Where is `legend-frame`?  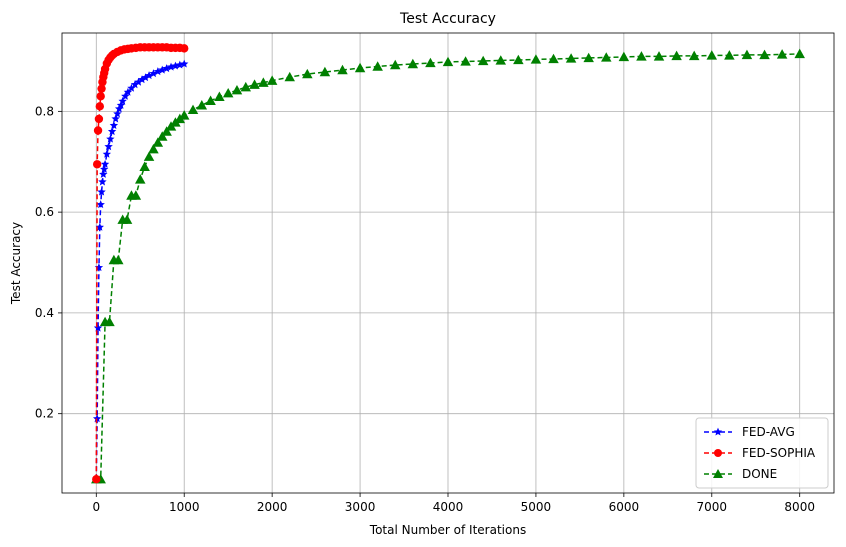
legend-frame is located at coordinates (762, 453).